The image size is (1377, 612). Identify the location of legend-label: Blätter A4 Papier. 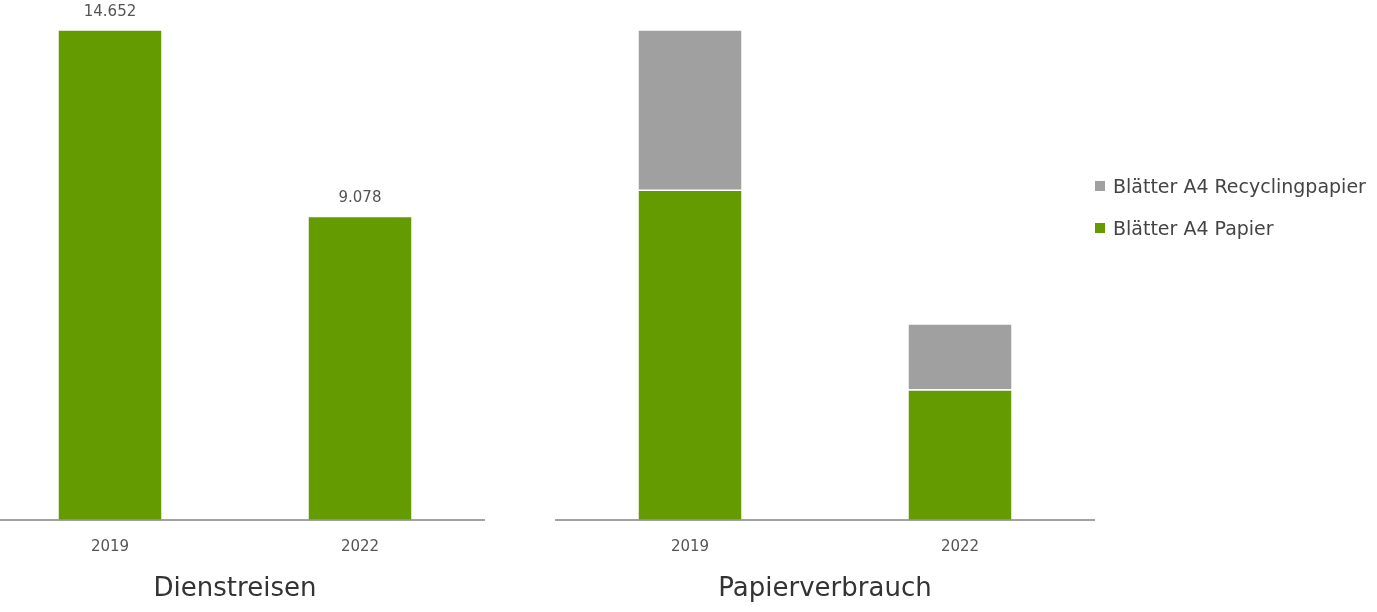
(1193, 228).